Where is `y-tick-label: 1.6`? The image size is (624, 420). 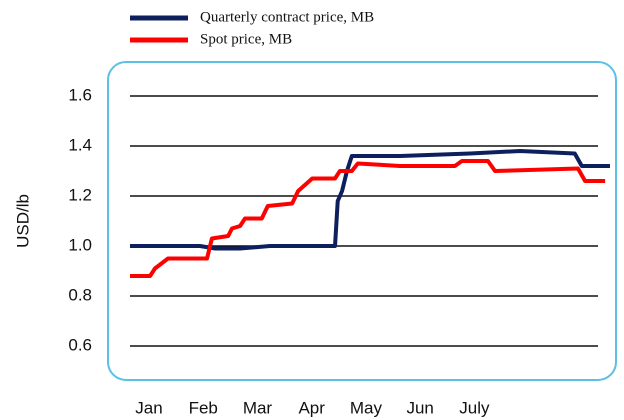 y-tick-label: 1.6 is located at coordinates (80, 94).